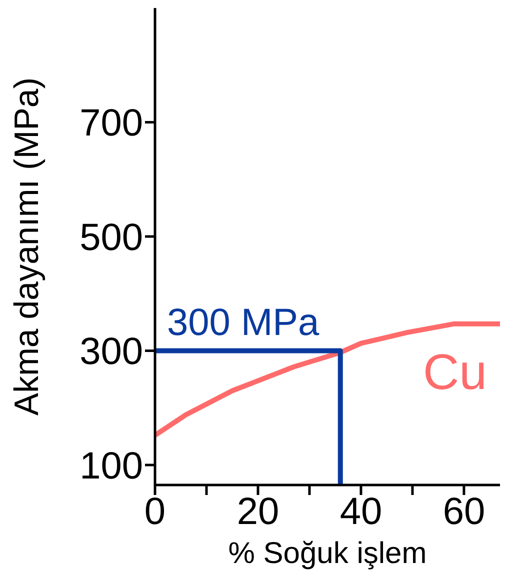 The width and height of the screenshot is (510, 581). I want to click on y-tick-label: 300, so click(111, 352).